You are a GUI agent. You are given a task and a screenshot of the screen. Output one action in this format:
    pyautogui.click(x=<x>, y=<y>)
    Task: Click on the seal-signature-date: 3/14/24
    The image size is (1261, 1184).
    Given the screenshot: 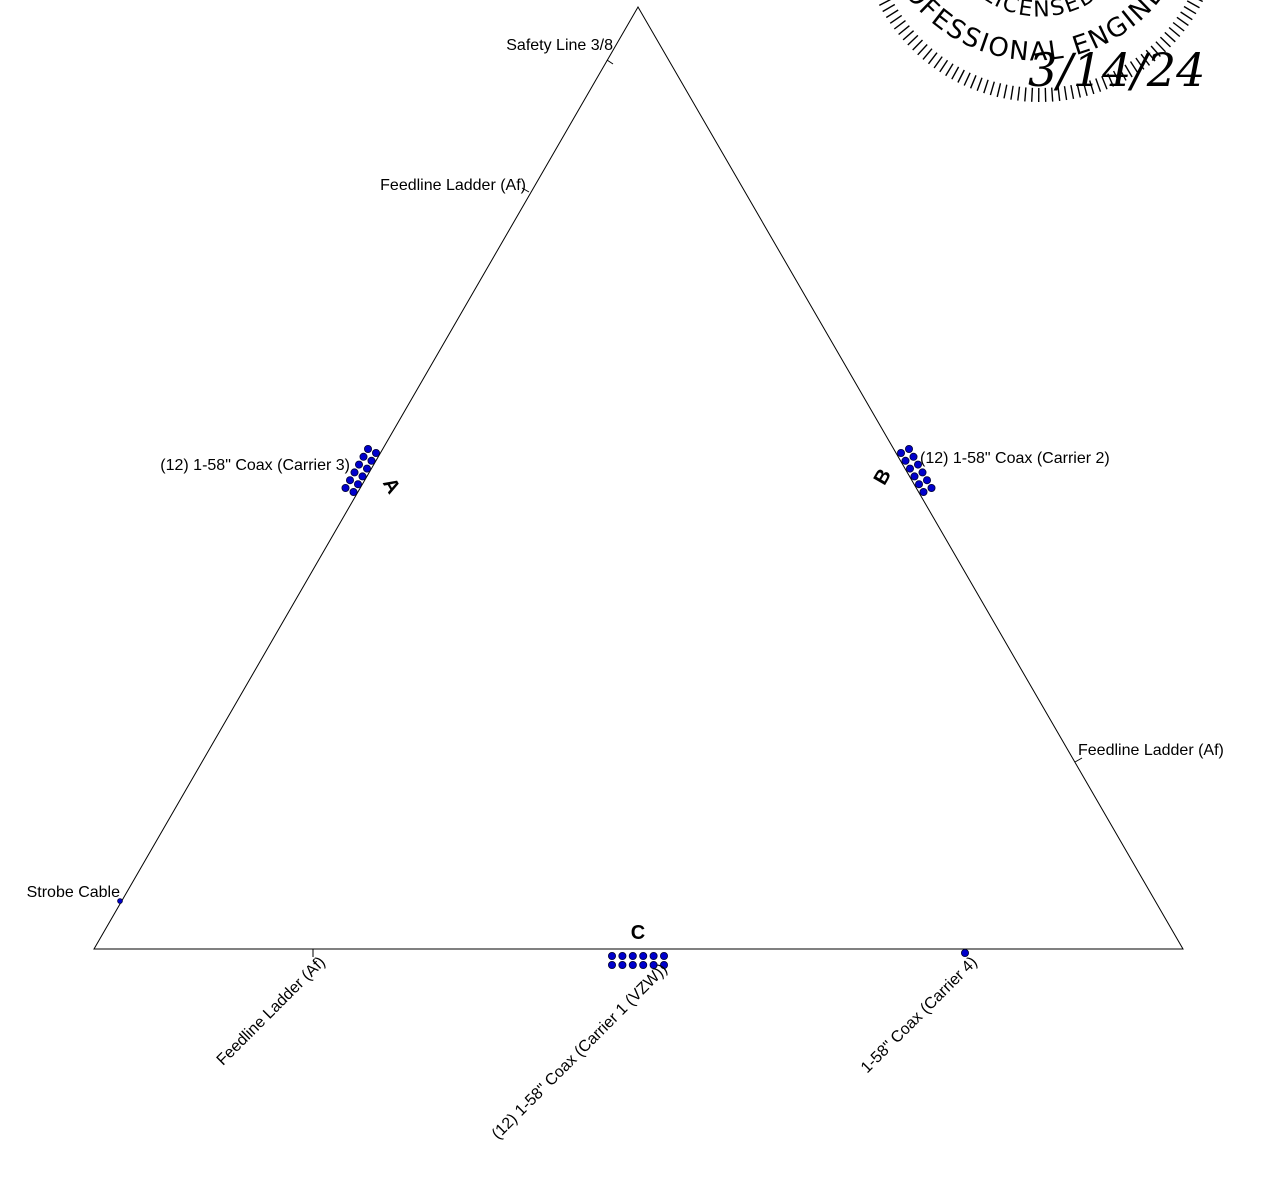 What is the action you would take?
    pyautogui.click(x=1116, y=70)
    